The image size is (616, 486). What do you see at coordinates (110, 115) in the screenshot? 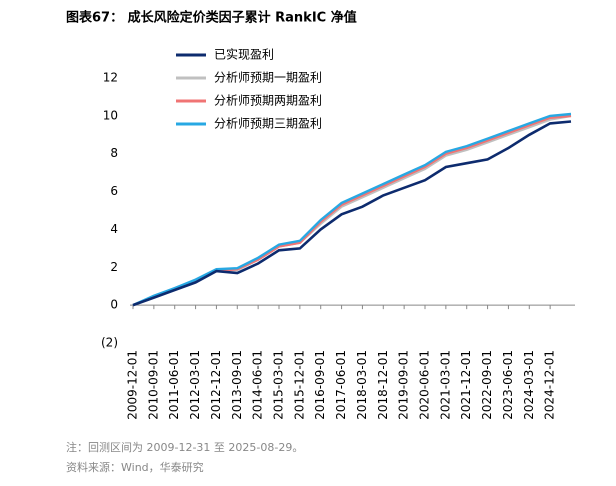
I see `y-tick-label: 10` at bounding box center [110, 115].